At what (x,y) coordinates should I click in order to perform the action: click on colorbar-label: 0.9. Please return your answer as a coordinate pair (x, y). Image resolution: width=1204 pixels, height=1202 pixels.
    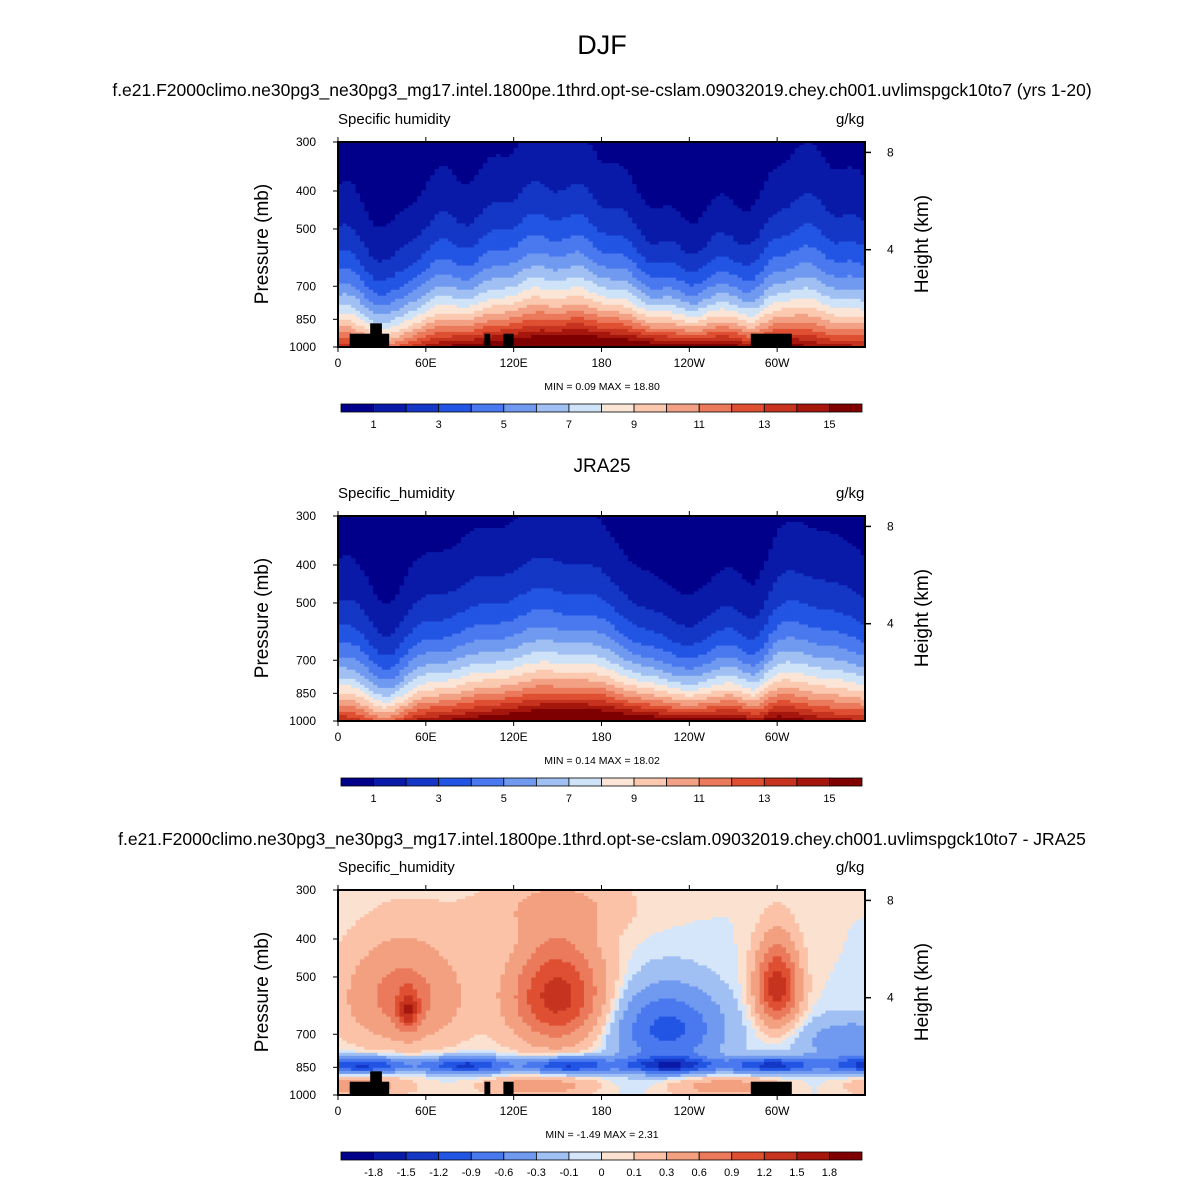
    Looking at the image, I should click on (731, 1173).